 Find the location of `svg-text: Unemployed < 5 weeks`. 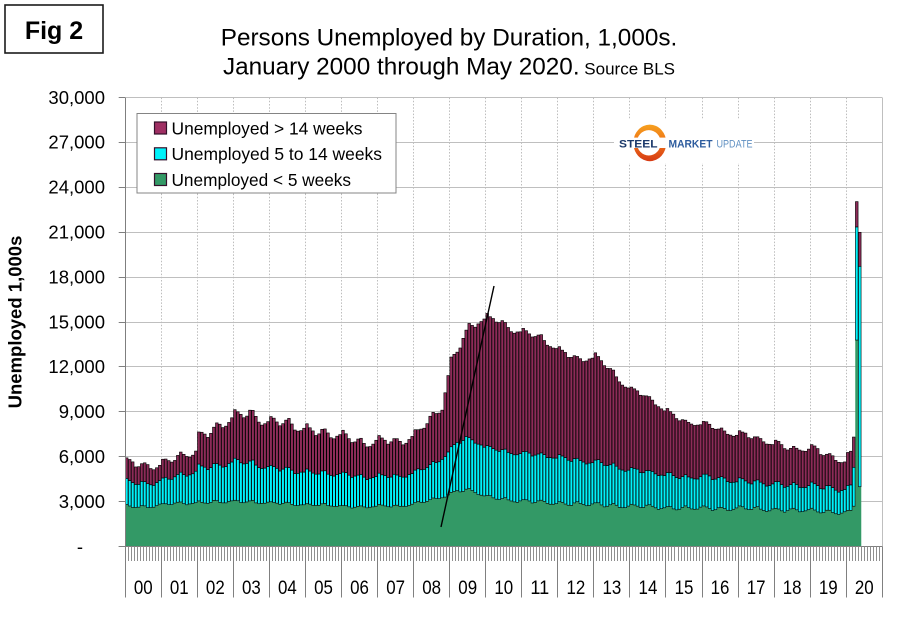

svg-text: Unemployed < 5 weeks is located at coordinates (262, 180).